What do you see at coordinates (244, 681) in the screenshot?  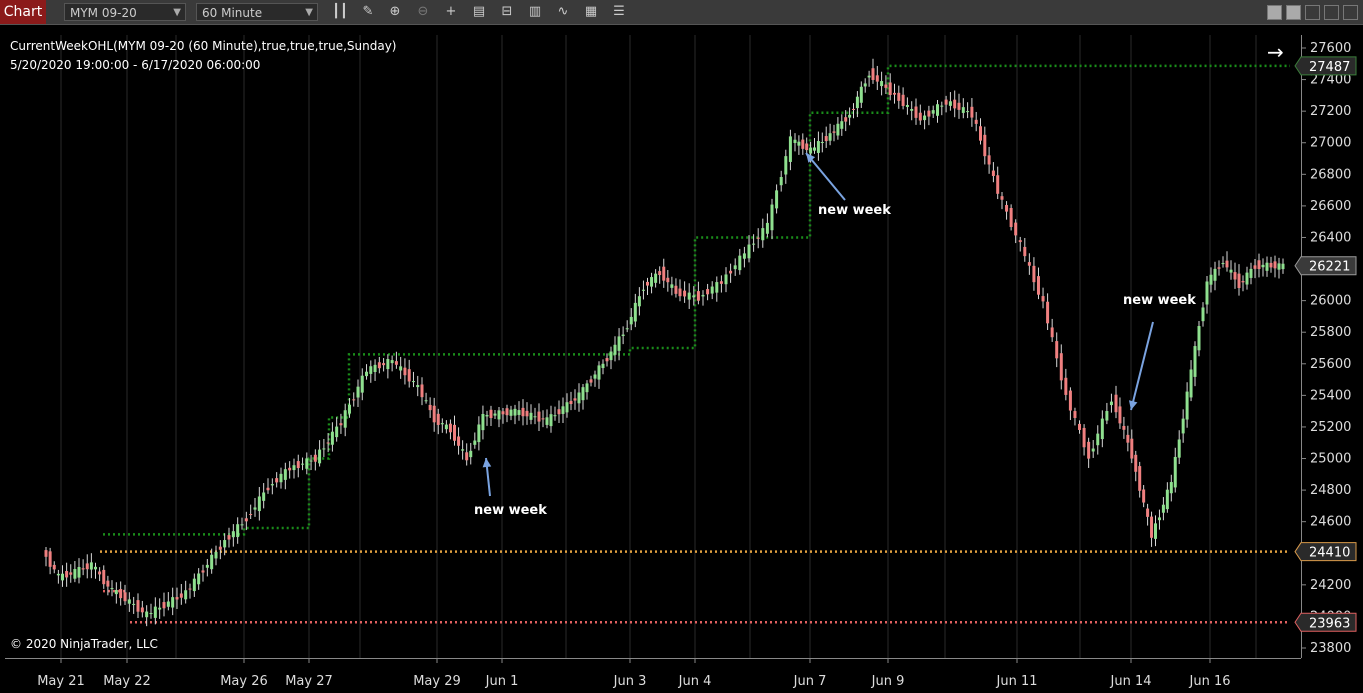 I see `x-tick-label: May 26` at bounding box center [244, 681].